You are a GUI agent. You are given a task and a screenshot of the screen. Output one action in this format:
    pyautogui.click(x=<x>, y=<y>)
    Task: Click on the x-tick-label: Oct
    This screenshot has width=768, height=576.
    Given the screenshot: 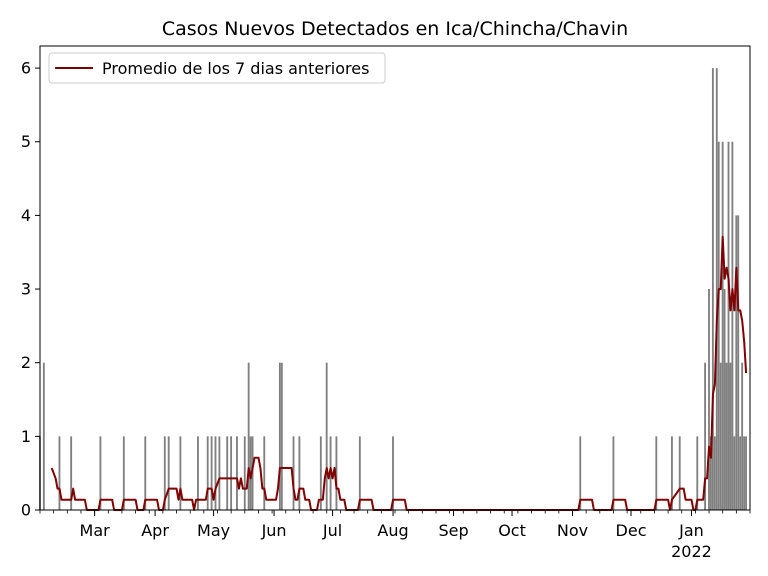 What is the action you would take?
    pyautogui.click(x=512, y=530)
    